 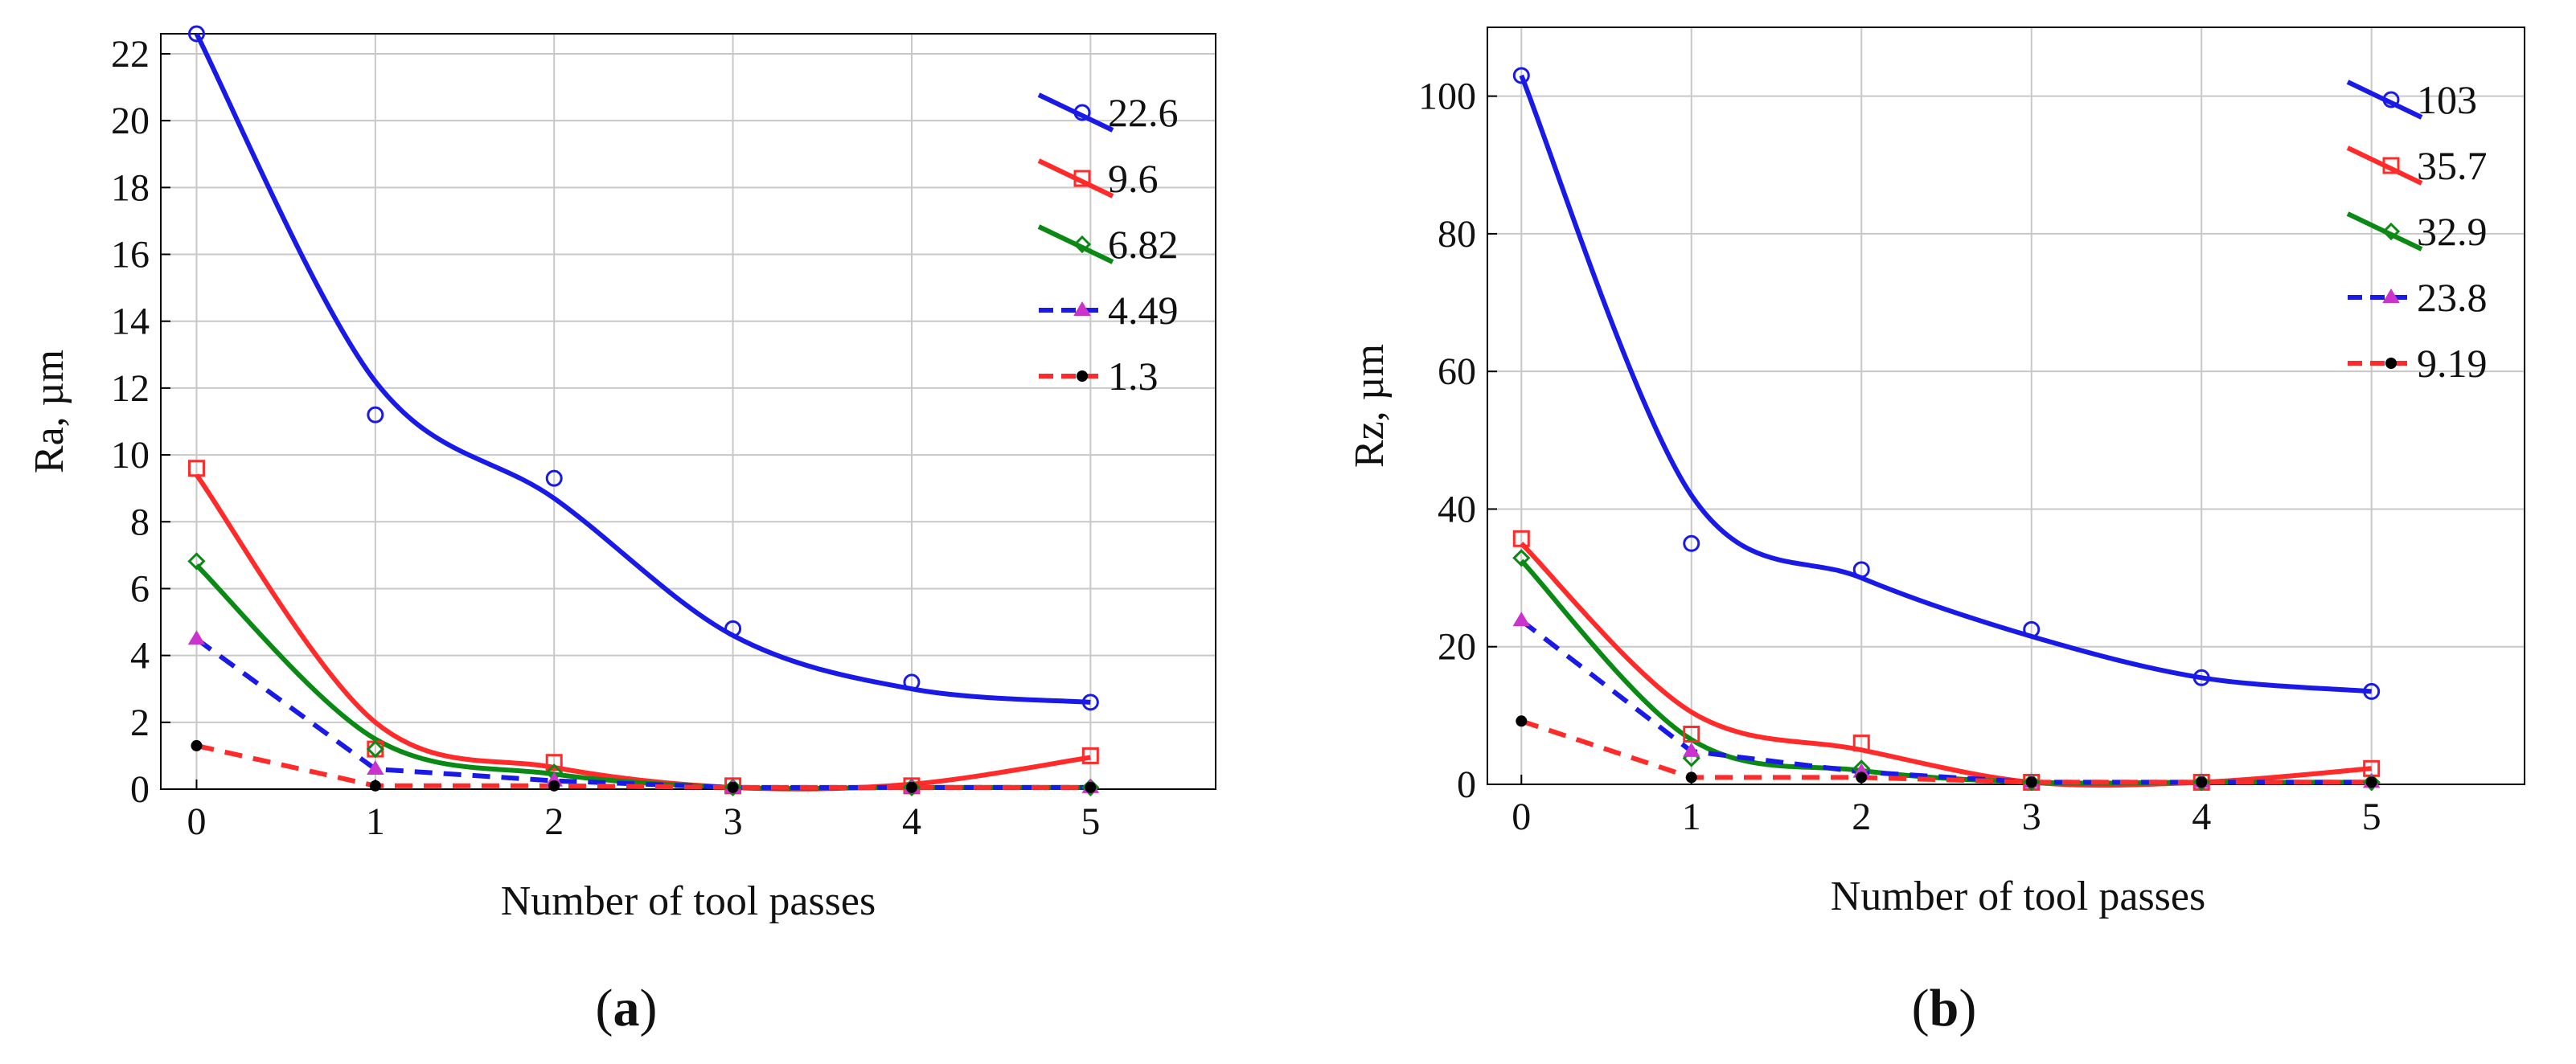 What do you see at coordinates (1143, 244) in the screenshot?
I see `legend-label: 6.82` at bounding box center [1143, 244].